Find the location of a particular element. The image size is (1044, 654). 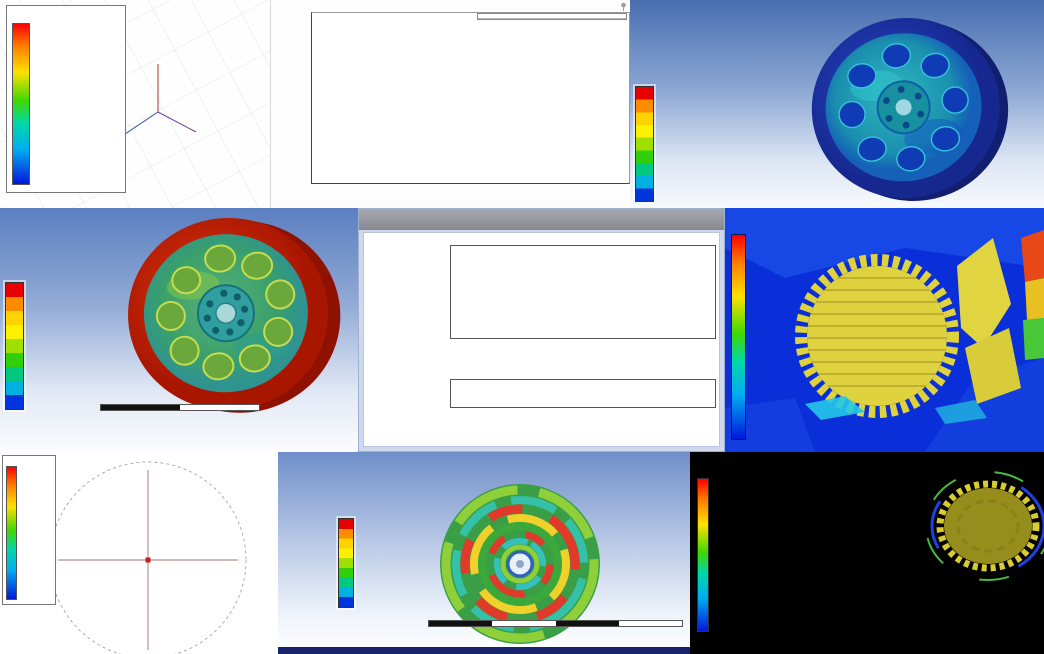

phase-plot-area is located at coordinates (583, 393).